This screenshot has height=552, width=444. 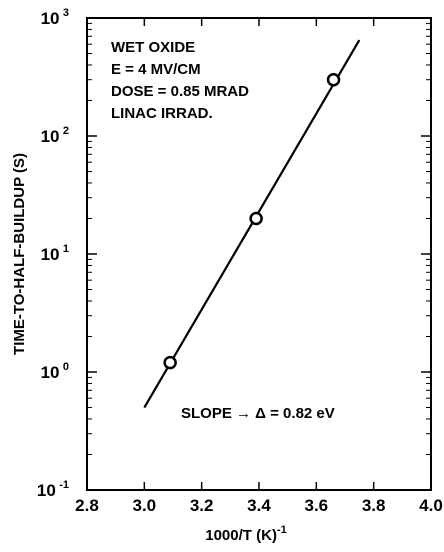 What do you see at coordinates (156, 69) in the screenshot?
I see `annotation-line: E = 4 MV/CM` at bounding box center [156, 69].